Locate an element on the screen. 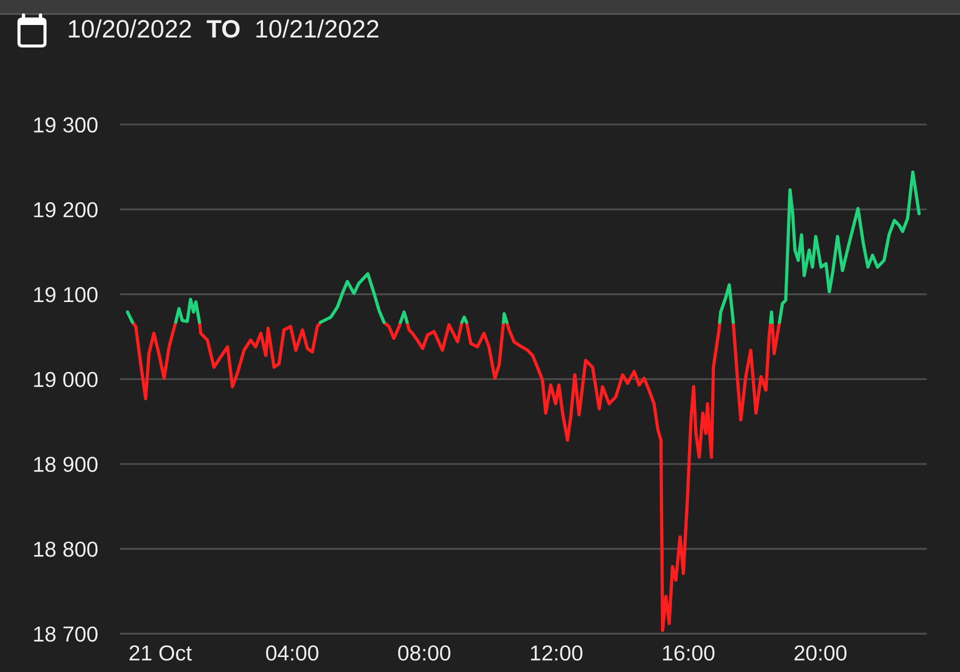 Image resolution: width=960 pixels, height=672 pixels. x-tick-label: 04:00 is located at coordinates (292, 653).